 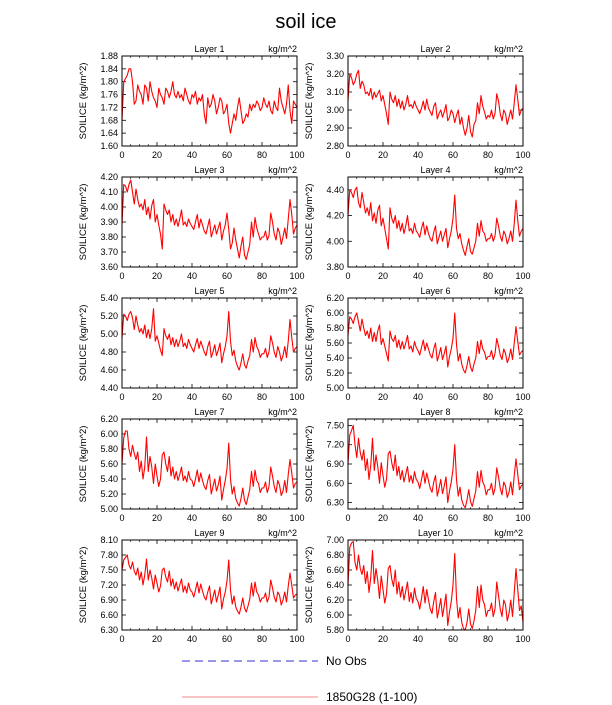 What do you see at coordinates (109, 82) in the screenshot?
I see `y-tick-label: 1.80` at bounding box center [109, 82].